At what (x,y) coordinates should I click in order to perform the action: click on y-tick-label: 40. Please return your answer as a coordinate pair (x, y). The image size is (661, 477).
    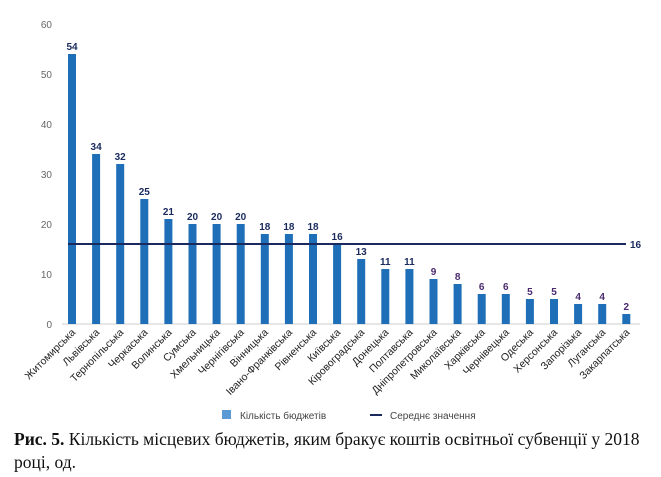
    Looking at the image, I should click on (47, 125).